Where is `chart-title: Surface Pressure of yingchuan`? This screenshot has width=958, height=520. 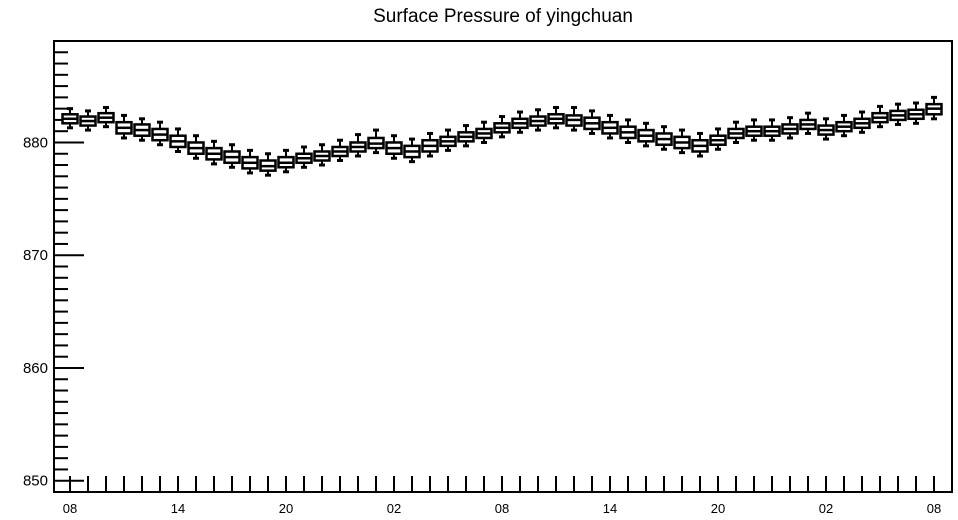
chart-title: Surface Pressure of yingchuan is located at coordinates (503, 16).